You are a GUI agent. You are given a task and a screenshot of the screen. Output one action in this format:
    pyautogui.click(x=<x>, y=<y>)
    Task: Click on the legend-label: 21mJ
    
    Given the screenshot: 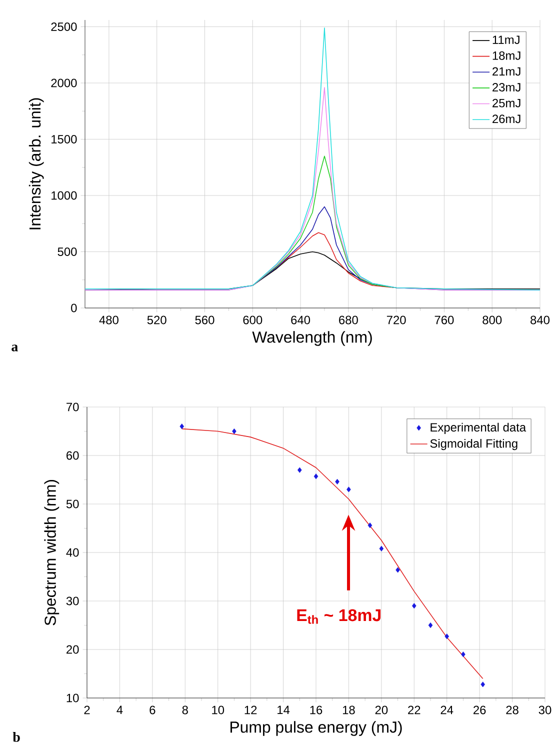 What is the action you would take?
    pyautogui.click(x=506, y=71)
    